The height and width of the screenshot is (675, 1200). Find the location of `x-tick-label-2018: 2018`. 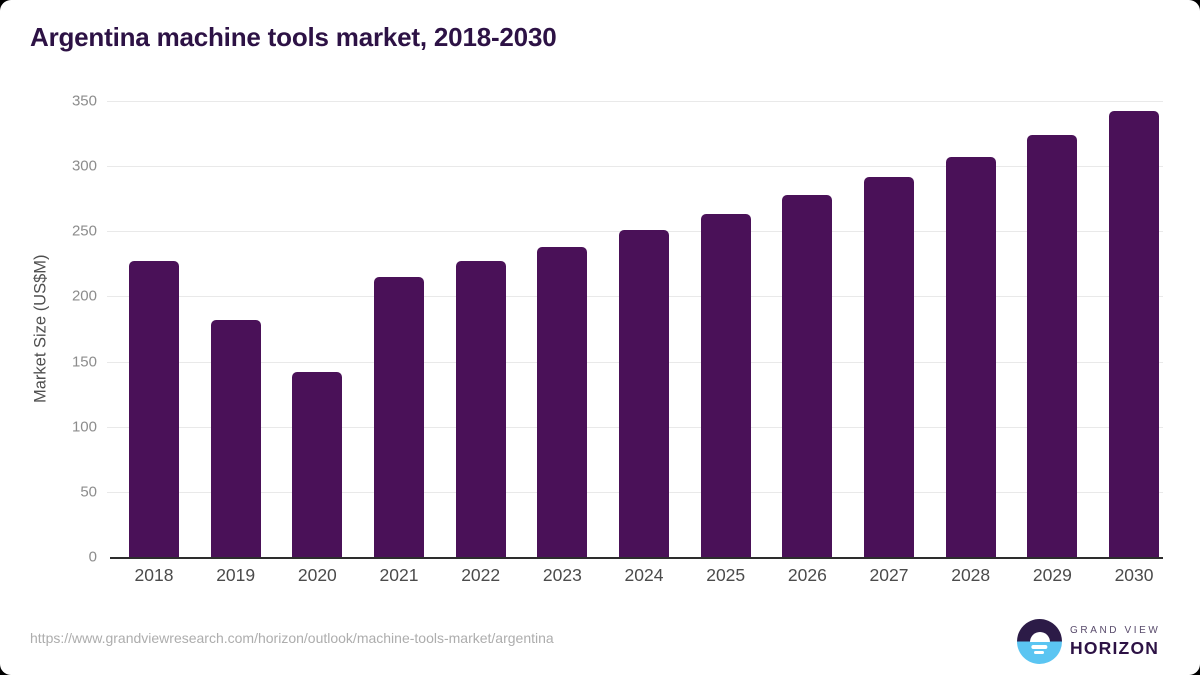

x-tick-label-2018: 2018 is located at coordinates (154, 575).